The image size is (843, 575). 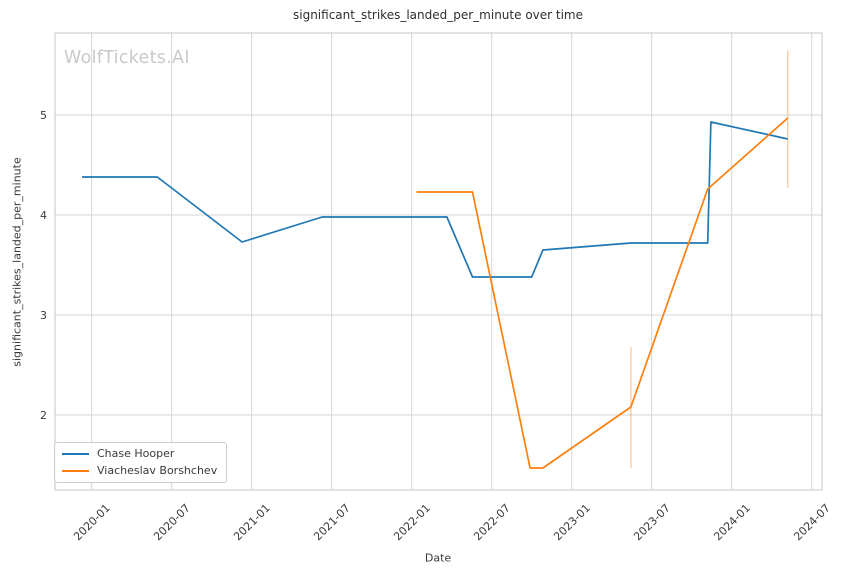 I want to click on y-tick-label: 2, so click(x=43, y=415).